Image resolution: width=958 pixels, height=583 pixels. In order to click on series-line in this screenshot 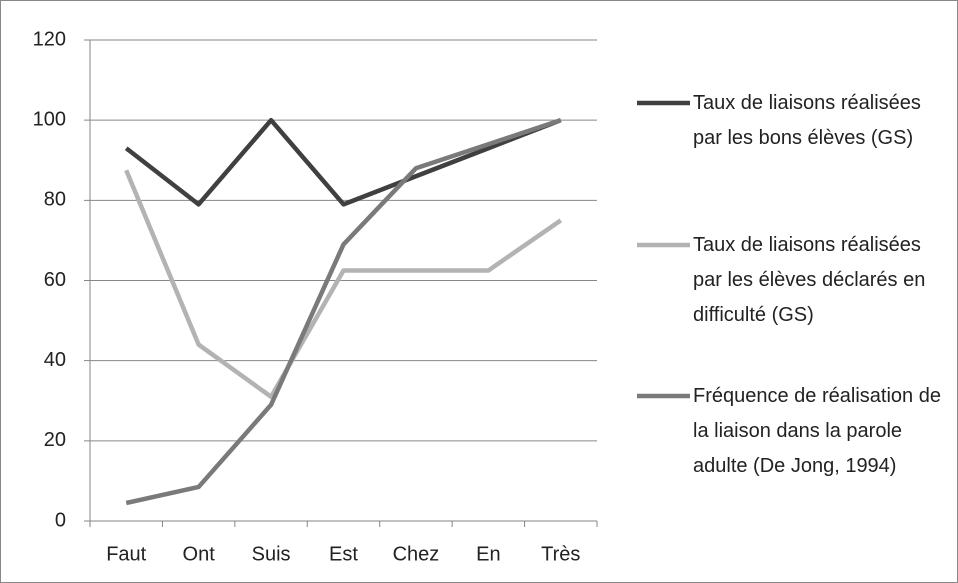, I will do `click(343, 162)`.